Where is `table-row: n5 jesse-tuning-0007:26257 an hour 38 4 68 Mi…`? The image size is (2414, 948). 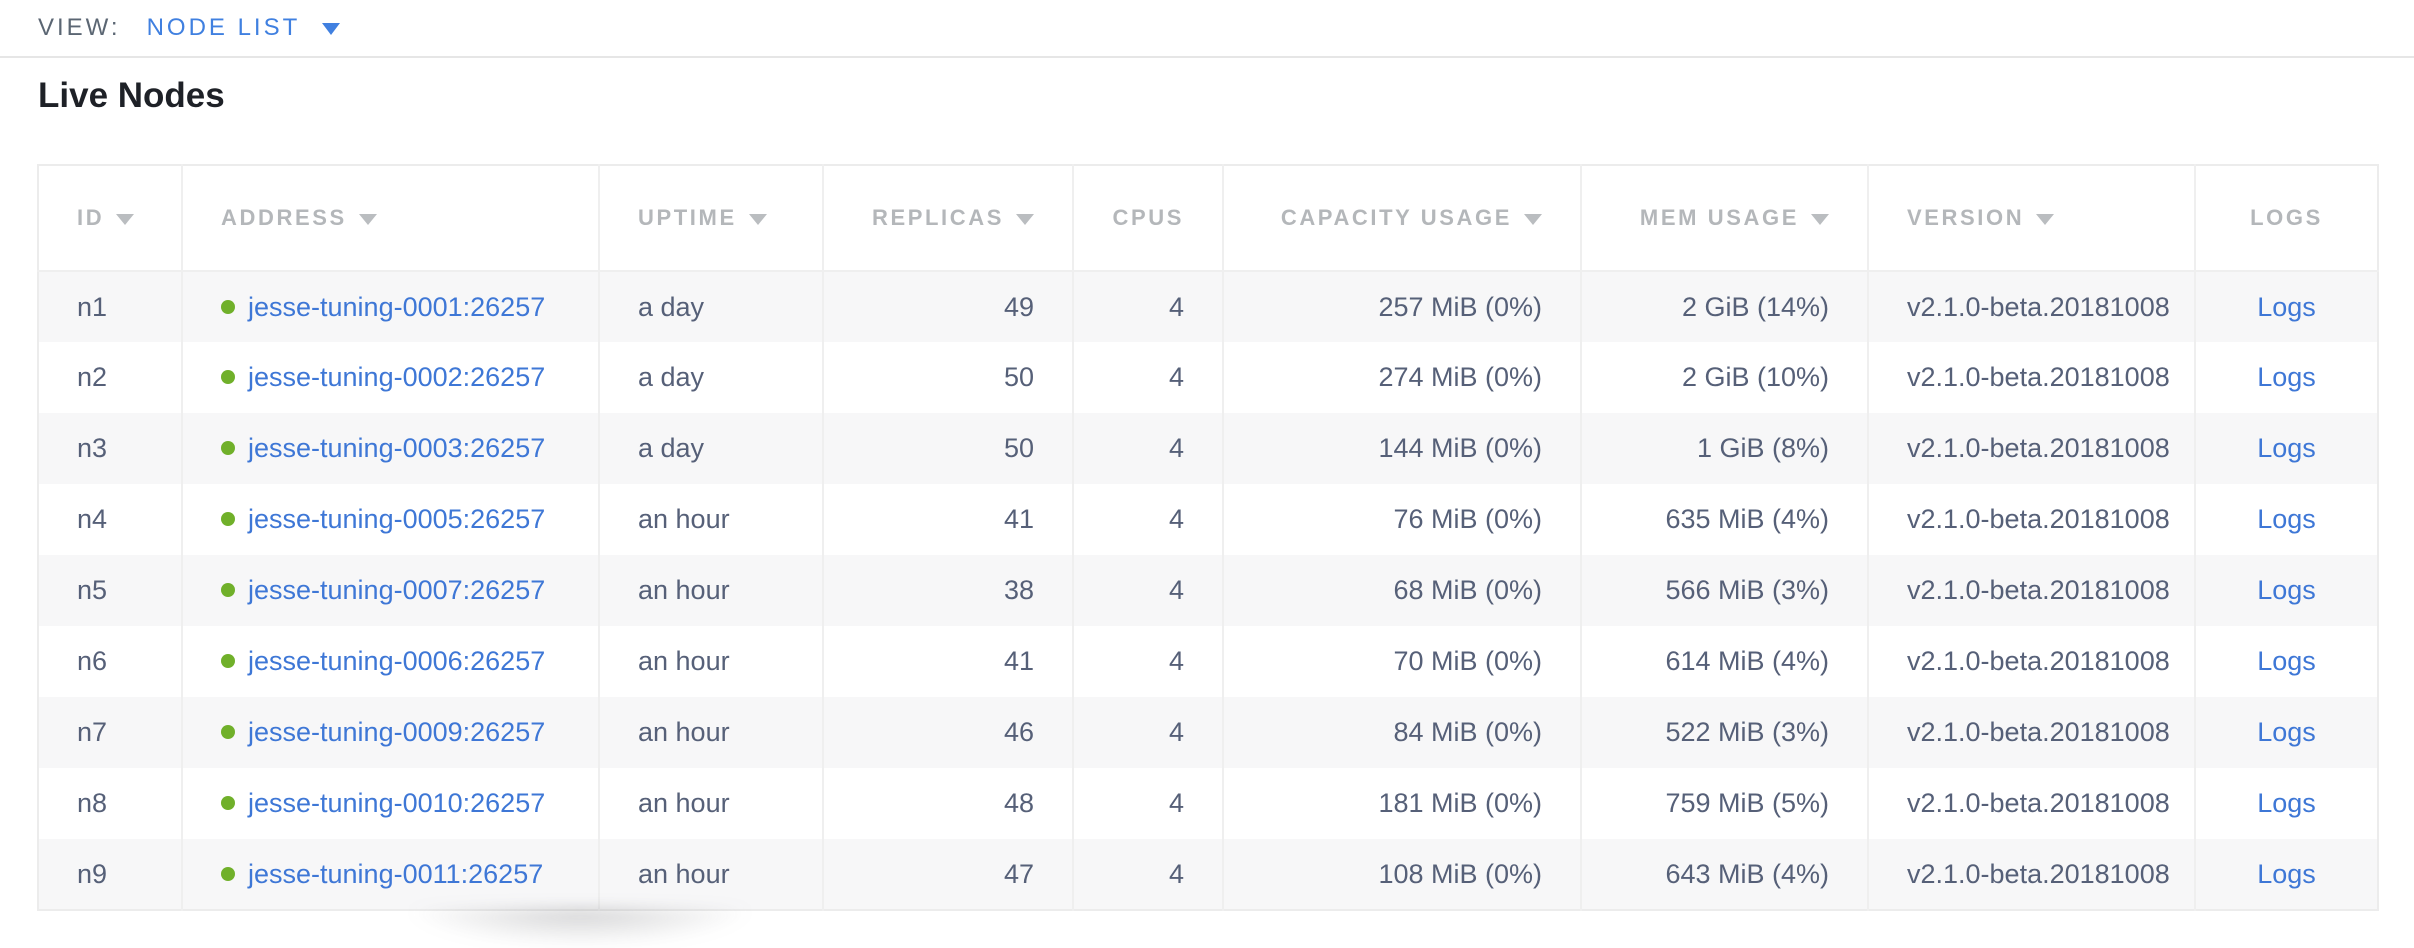
table-row: n5 jesse-tuning-0007:26257 an hour 38 4 68 Mi… is located at coordinates (1208, 590).